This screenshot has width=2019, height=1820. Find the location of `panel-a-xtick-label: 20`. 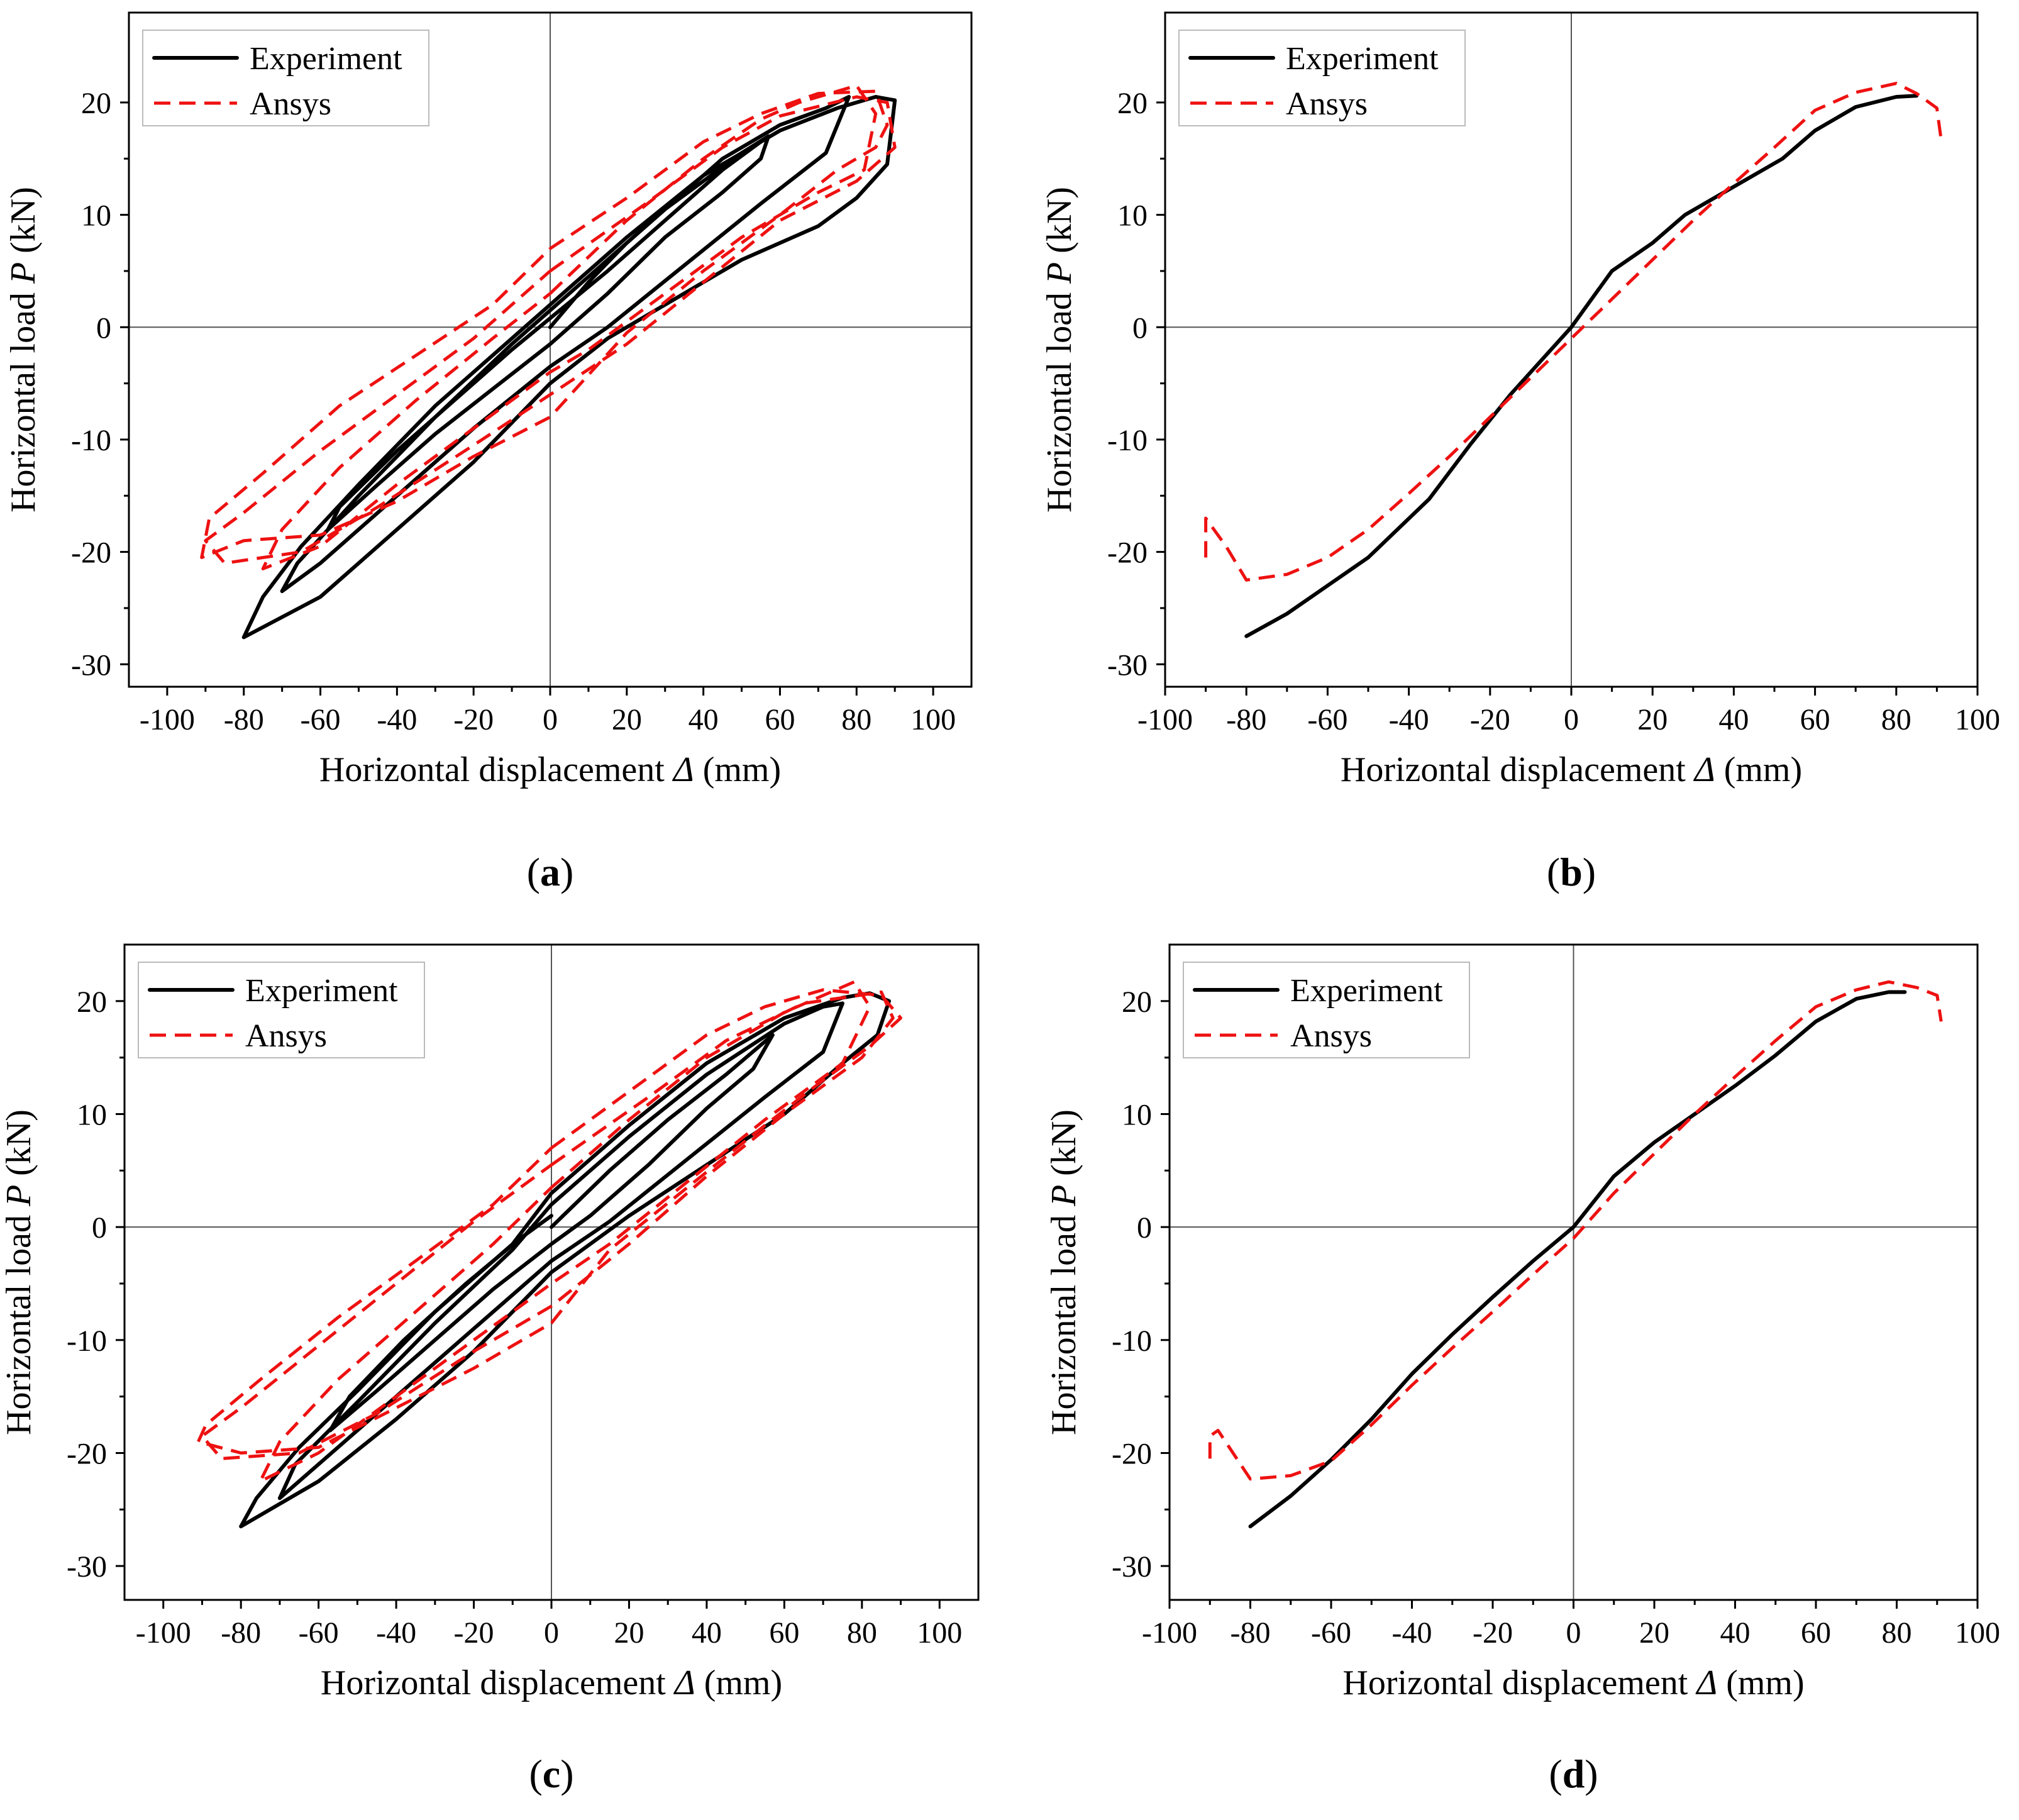

panel-a-xtick-label: 20 is located at coordinates (627, 719).